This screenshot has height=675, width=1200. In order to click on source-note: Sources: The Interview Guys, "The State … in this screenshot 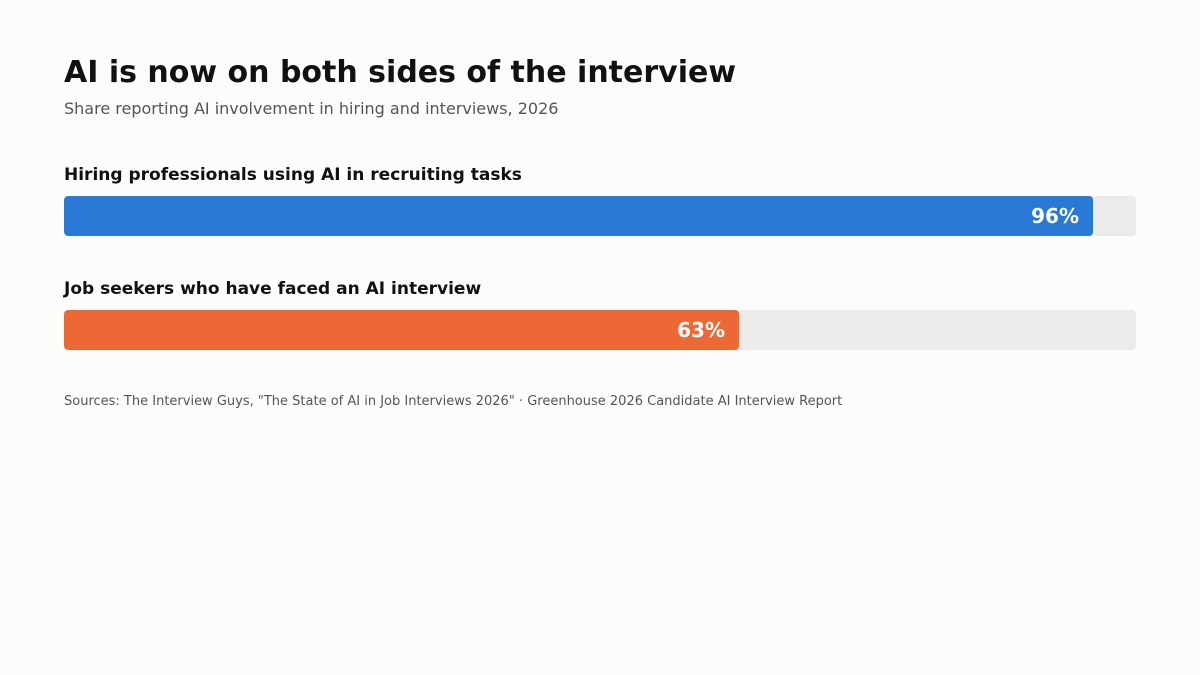, I will do `click(453, 401)`.